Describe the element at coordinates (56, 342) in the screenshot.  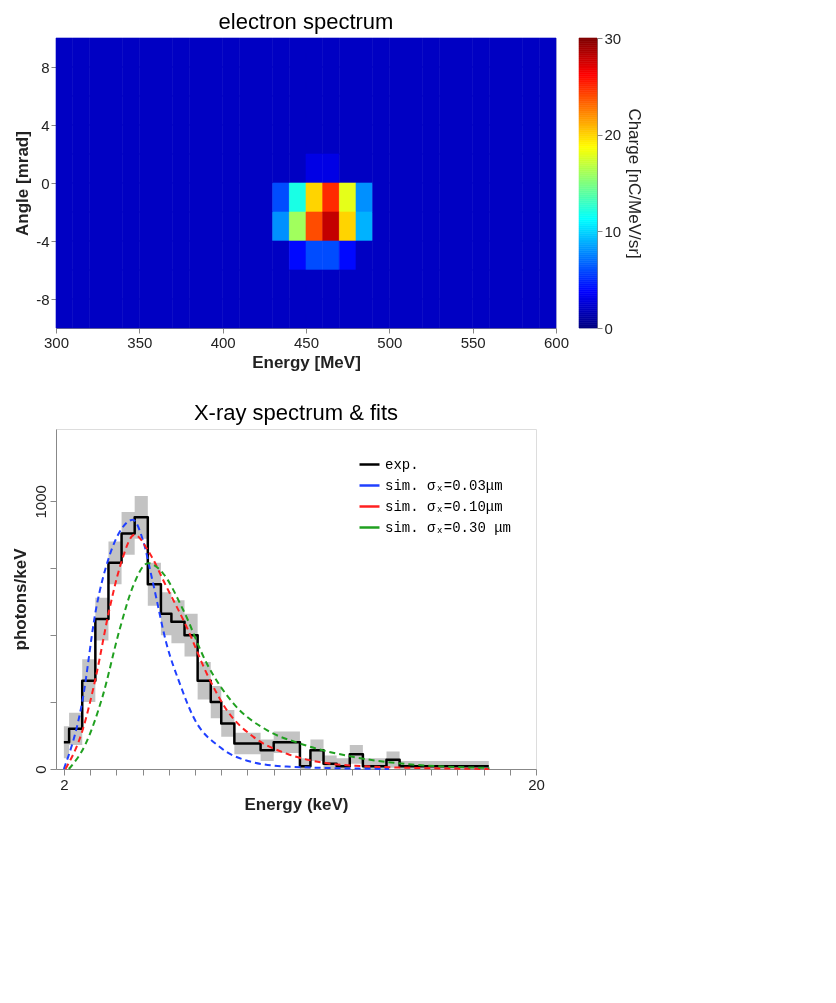
I see `x-tick-label: 300` at that location.